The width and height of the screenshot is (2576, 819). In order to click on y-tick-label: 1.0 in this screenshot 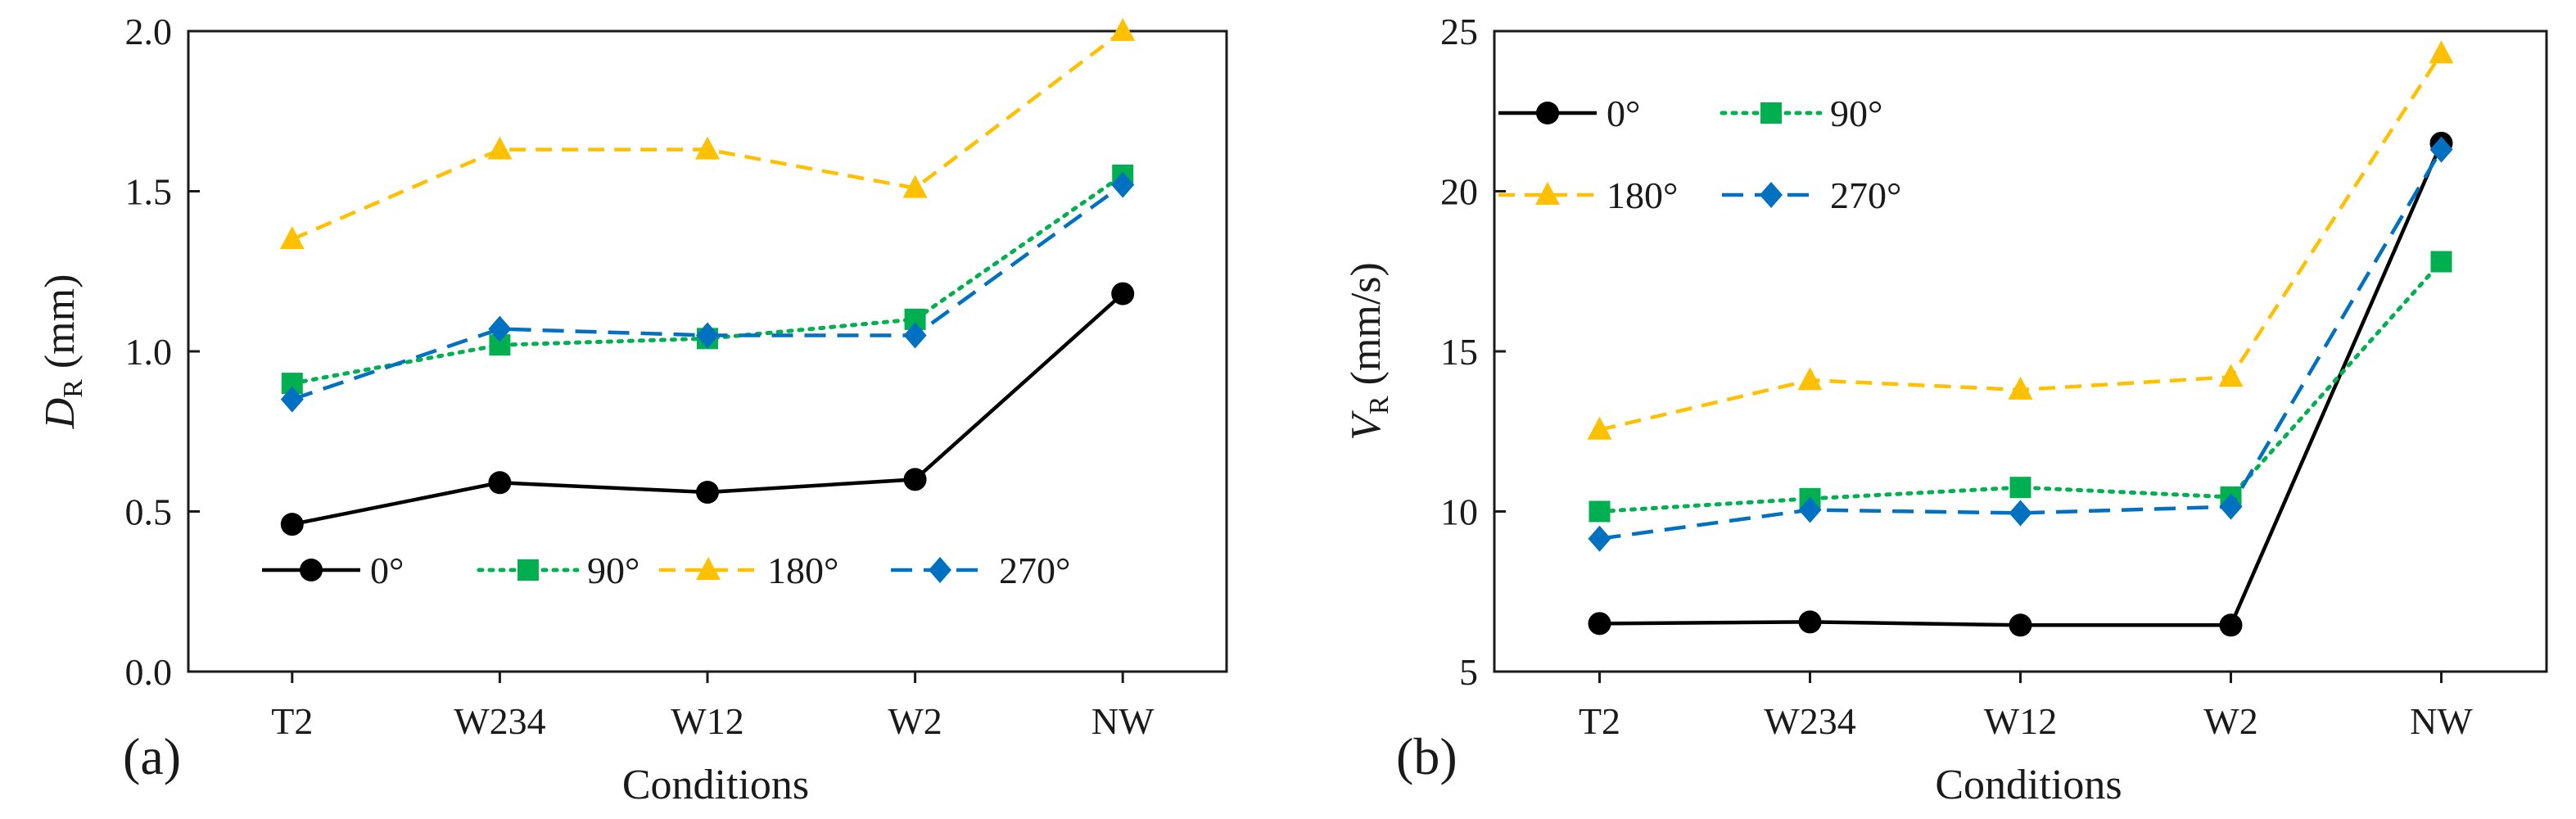, I will do `click(149, 352)`.